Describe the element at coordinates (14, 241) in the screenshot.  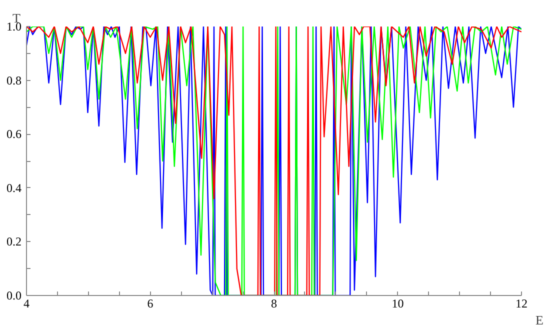
I see `y-tick-label: 0.2` at that location.